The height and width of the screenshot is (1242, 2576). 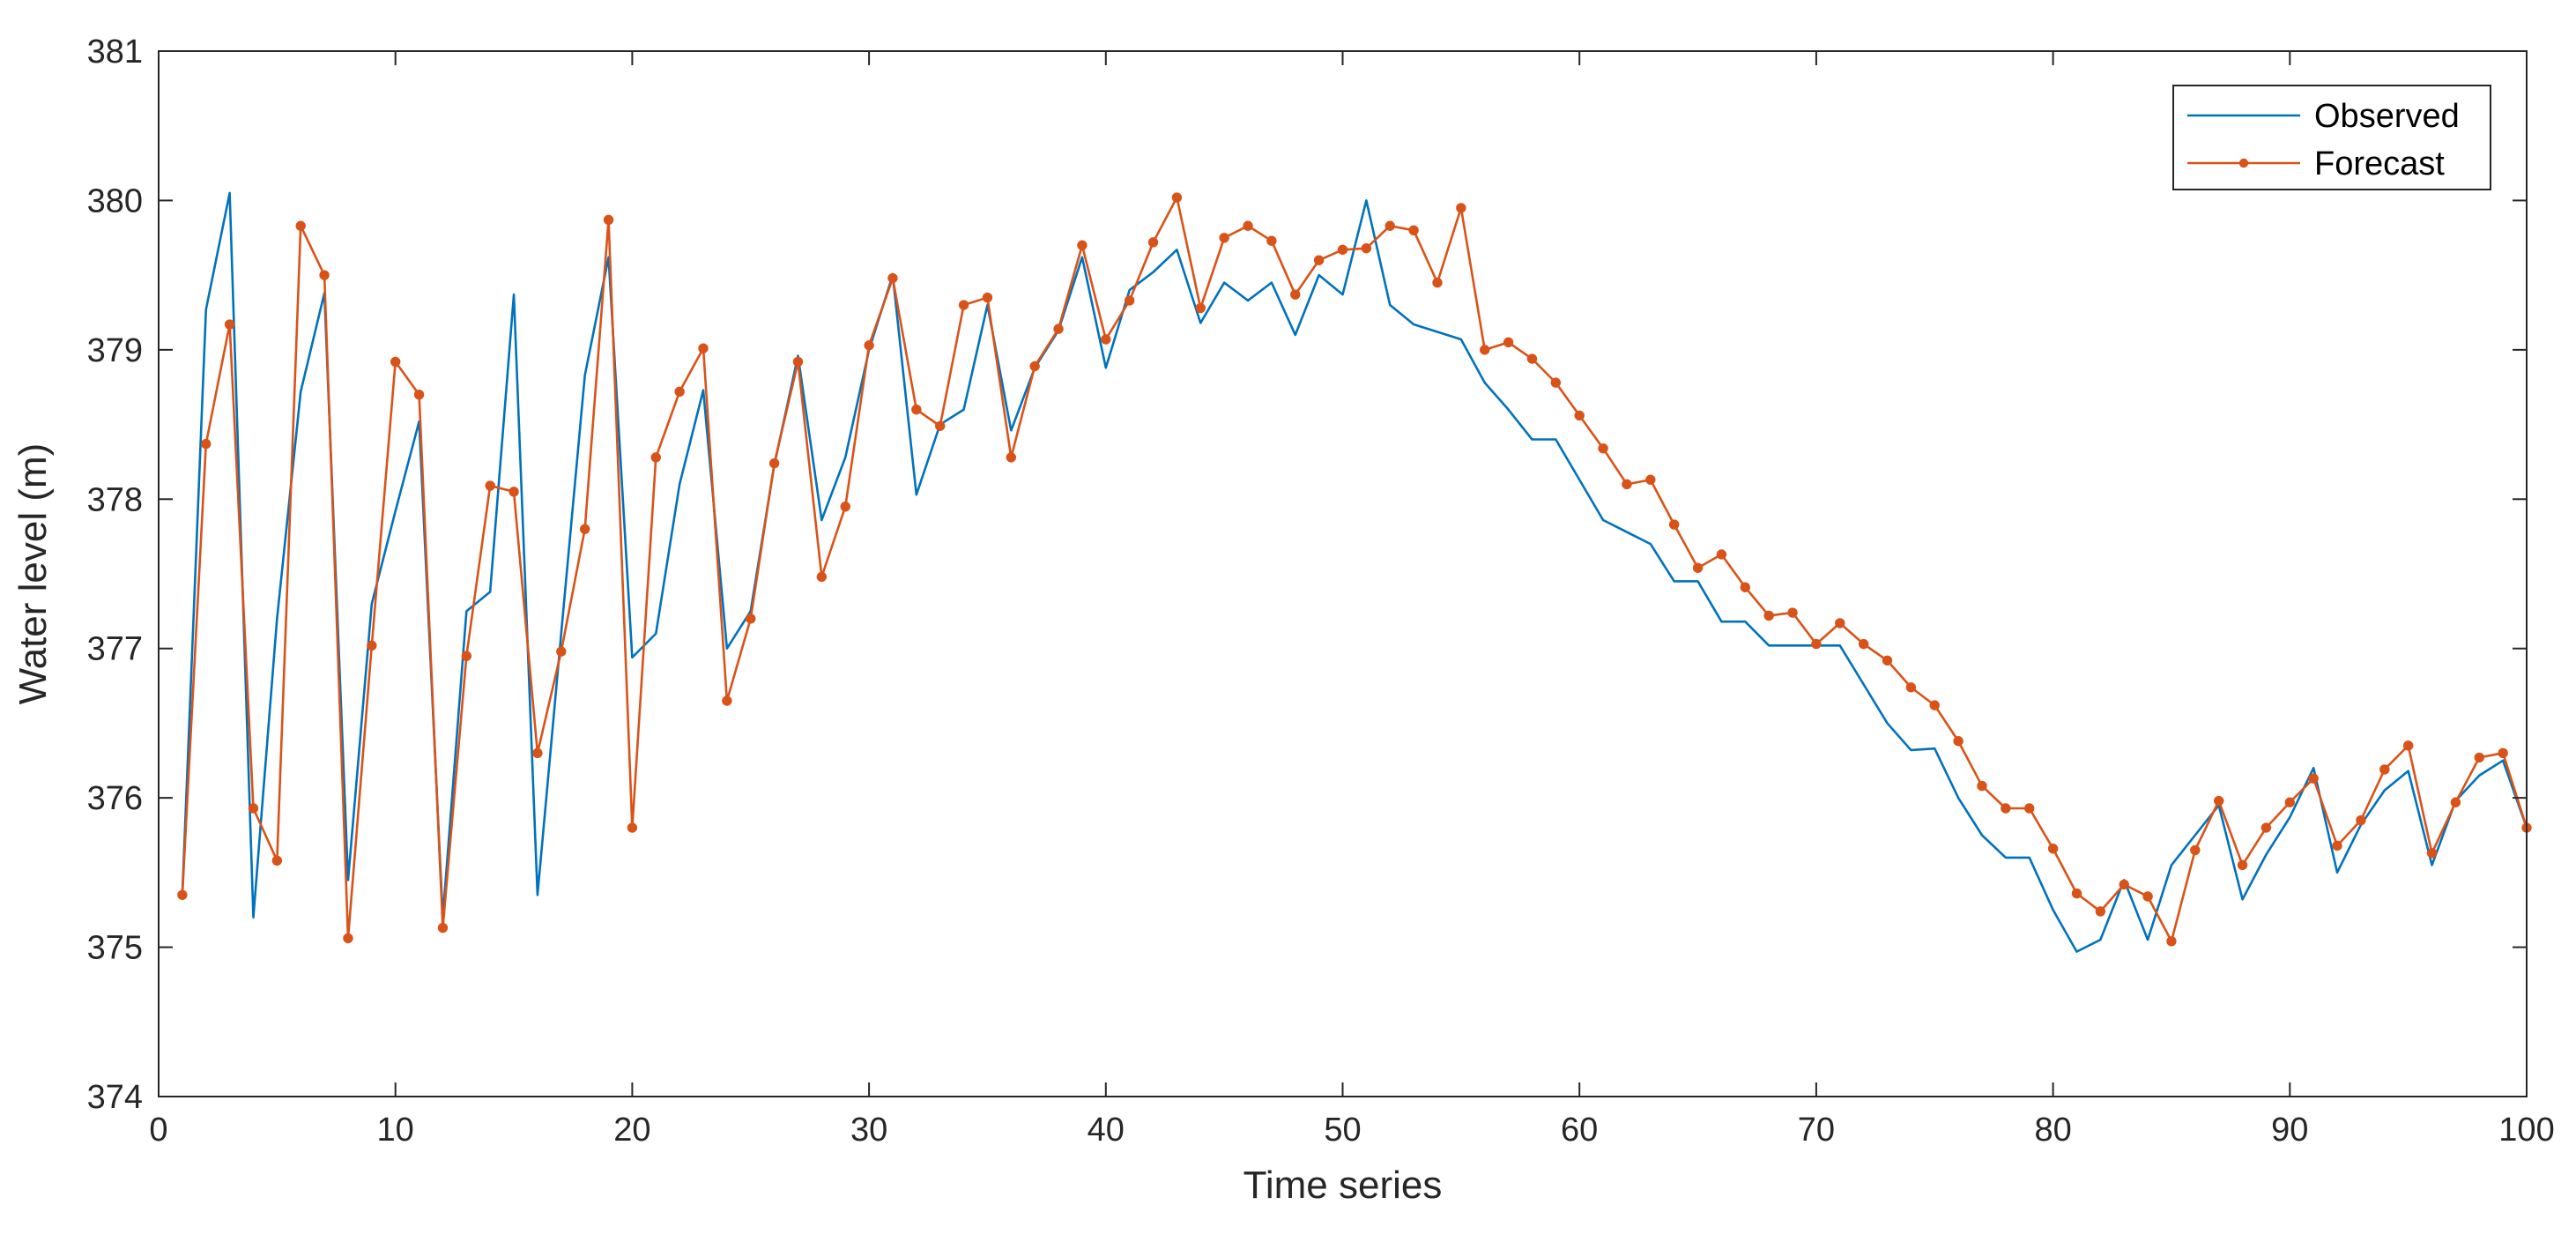 I want to click on x-tick-label: 80, so click(x=2052, y=1130).